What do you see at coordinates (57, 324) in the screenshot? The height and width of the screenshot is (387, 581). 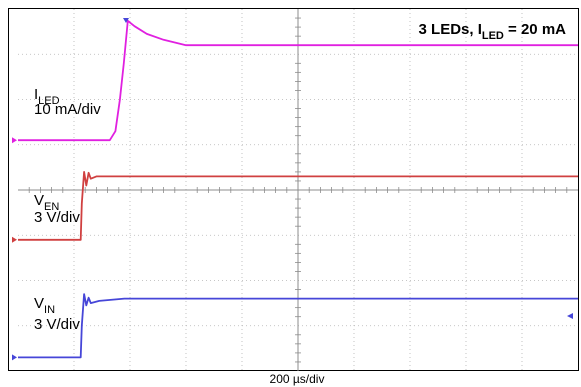 I see `scale-label-vin: 3 V/div` at bounding box center [57, 324].